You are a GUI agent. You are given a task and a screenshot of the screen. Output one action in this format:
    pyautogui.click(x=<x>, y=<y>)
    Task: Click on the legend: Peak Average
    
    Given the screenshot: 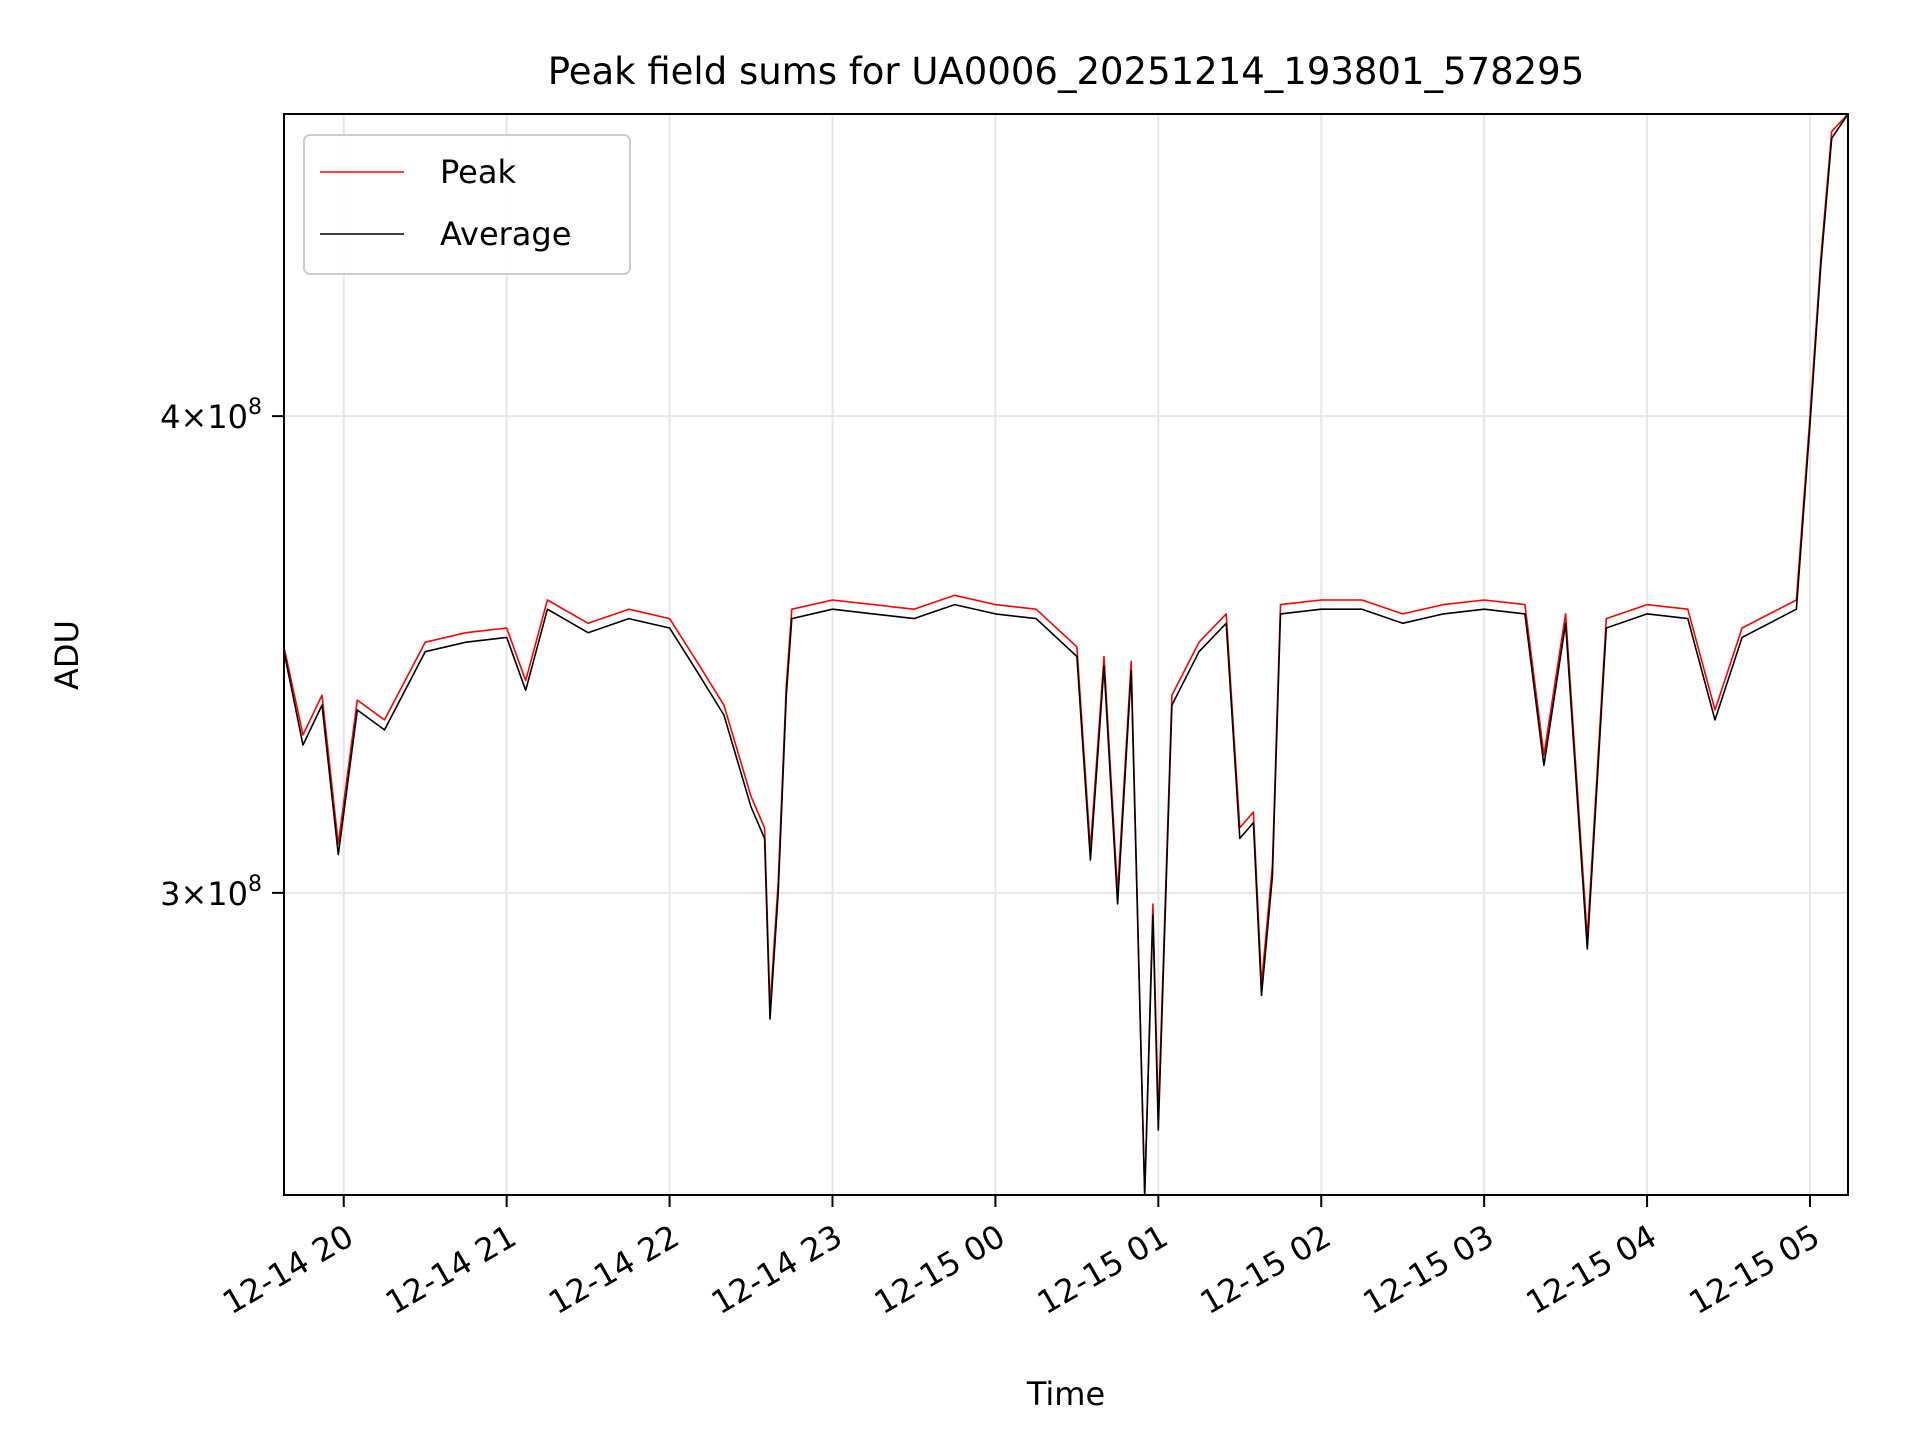 What is the action you would take?
    pyautogui.click(x=467, y=204)
    